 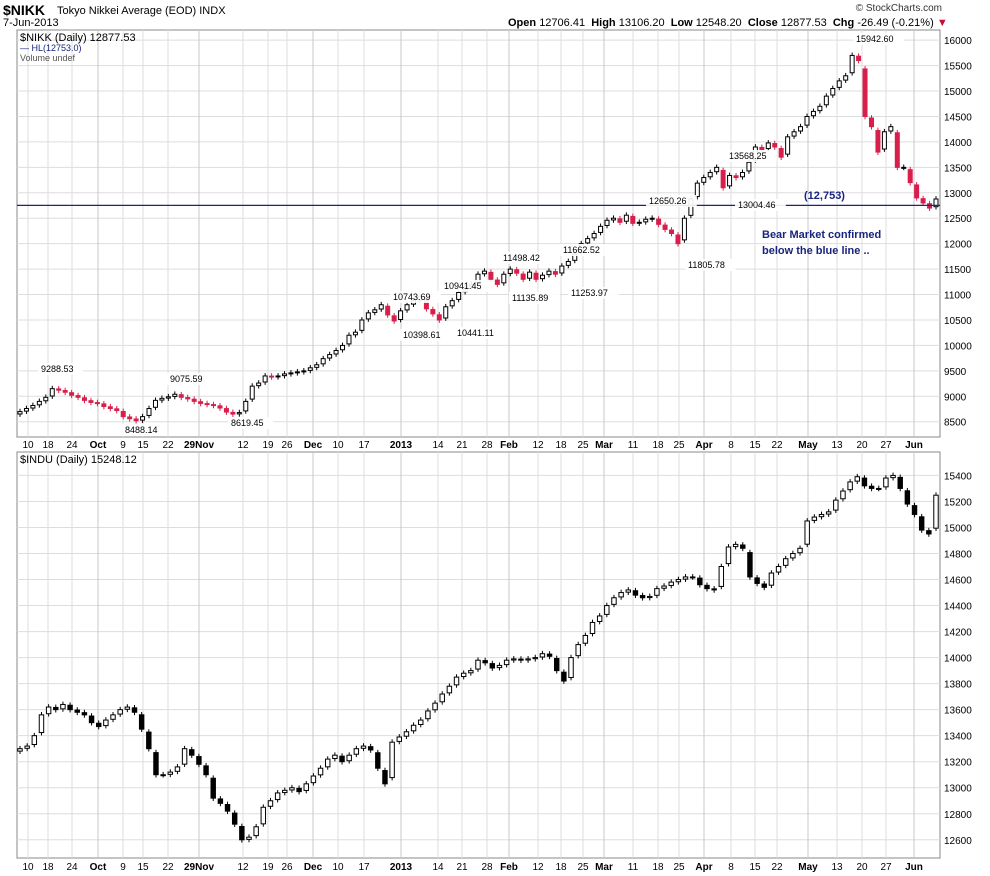 I want to click on y-tick-label: 13500, so click(x=958, y=168).